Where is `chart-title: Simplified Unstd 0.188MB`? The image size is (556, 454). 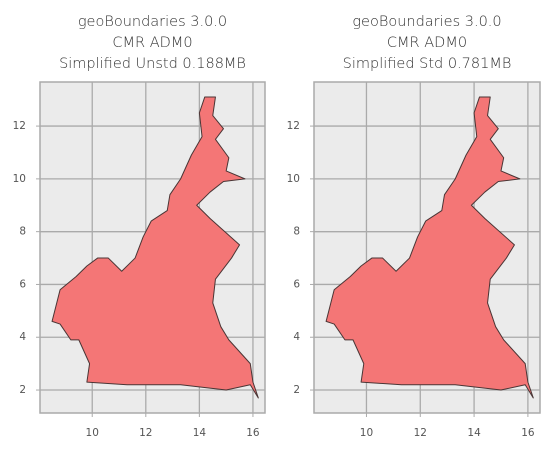 chart-title: Simplified Unstd 0.188MB is located at coordinates (152, 64).